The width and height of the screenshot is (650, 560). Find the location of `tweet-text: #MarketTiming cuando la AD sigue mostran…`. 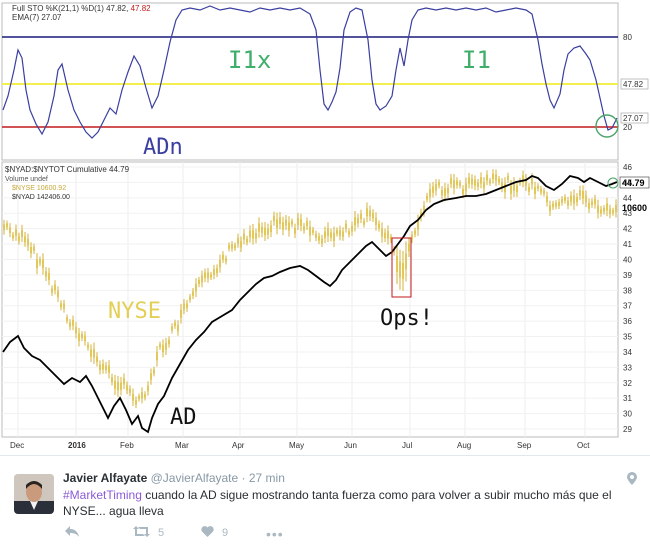

tweet-text: #MarketTiming cuando la AD sigue mostran… is located at coordinates (343, 503).